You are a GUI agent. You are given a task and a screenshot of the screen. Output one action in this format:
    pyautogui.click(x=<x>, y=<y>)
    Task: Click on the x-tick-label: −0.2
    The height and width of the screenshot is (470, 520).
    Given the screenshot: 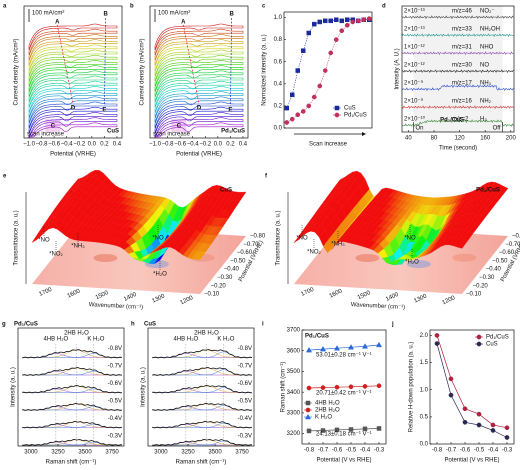 What is the action you would take?
    pyautogui.click(x=79, y=145)
    